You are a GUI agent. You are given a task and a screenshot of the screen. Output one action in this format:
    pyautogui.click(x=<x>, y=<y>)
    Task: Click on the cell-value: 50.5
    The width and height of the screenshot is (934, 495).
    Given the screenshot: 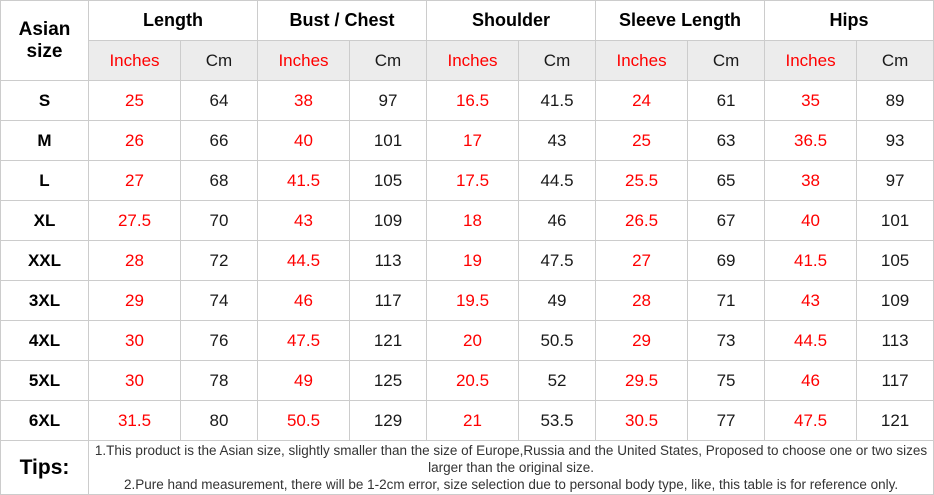 What is the action you would take?
    pyautogui.click(x=557, y=340)
    